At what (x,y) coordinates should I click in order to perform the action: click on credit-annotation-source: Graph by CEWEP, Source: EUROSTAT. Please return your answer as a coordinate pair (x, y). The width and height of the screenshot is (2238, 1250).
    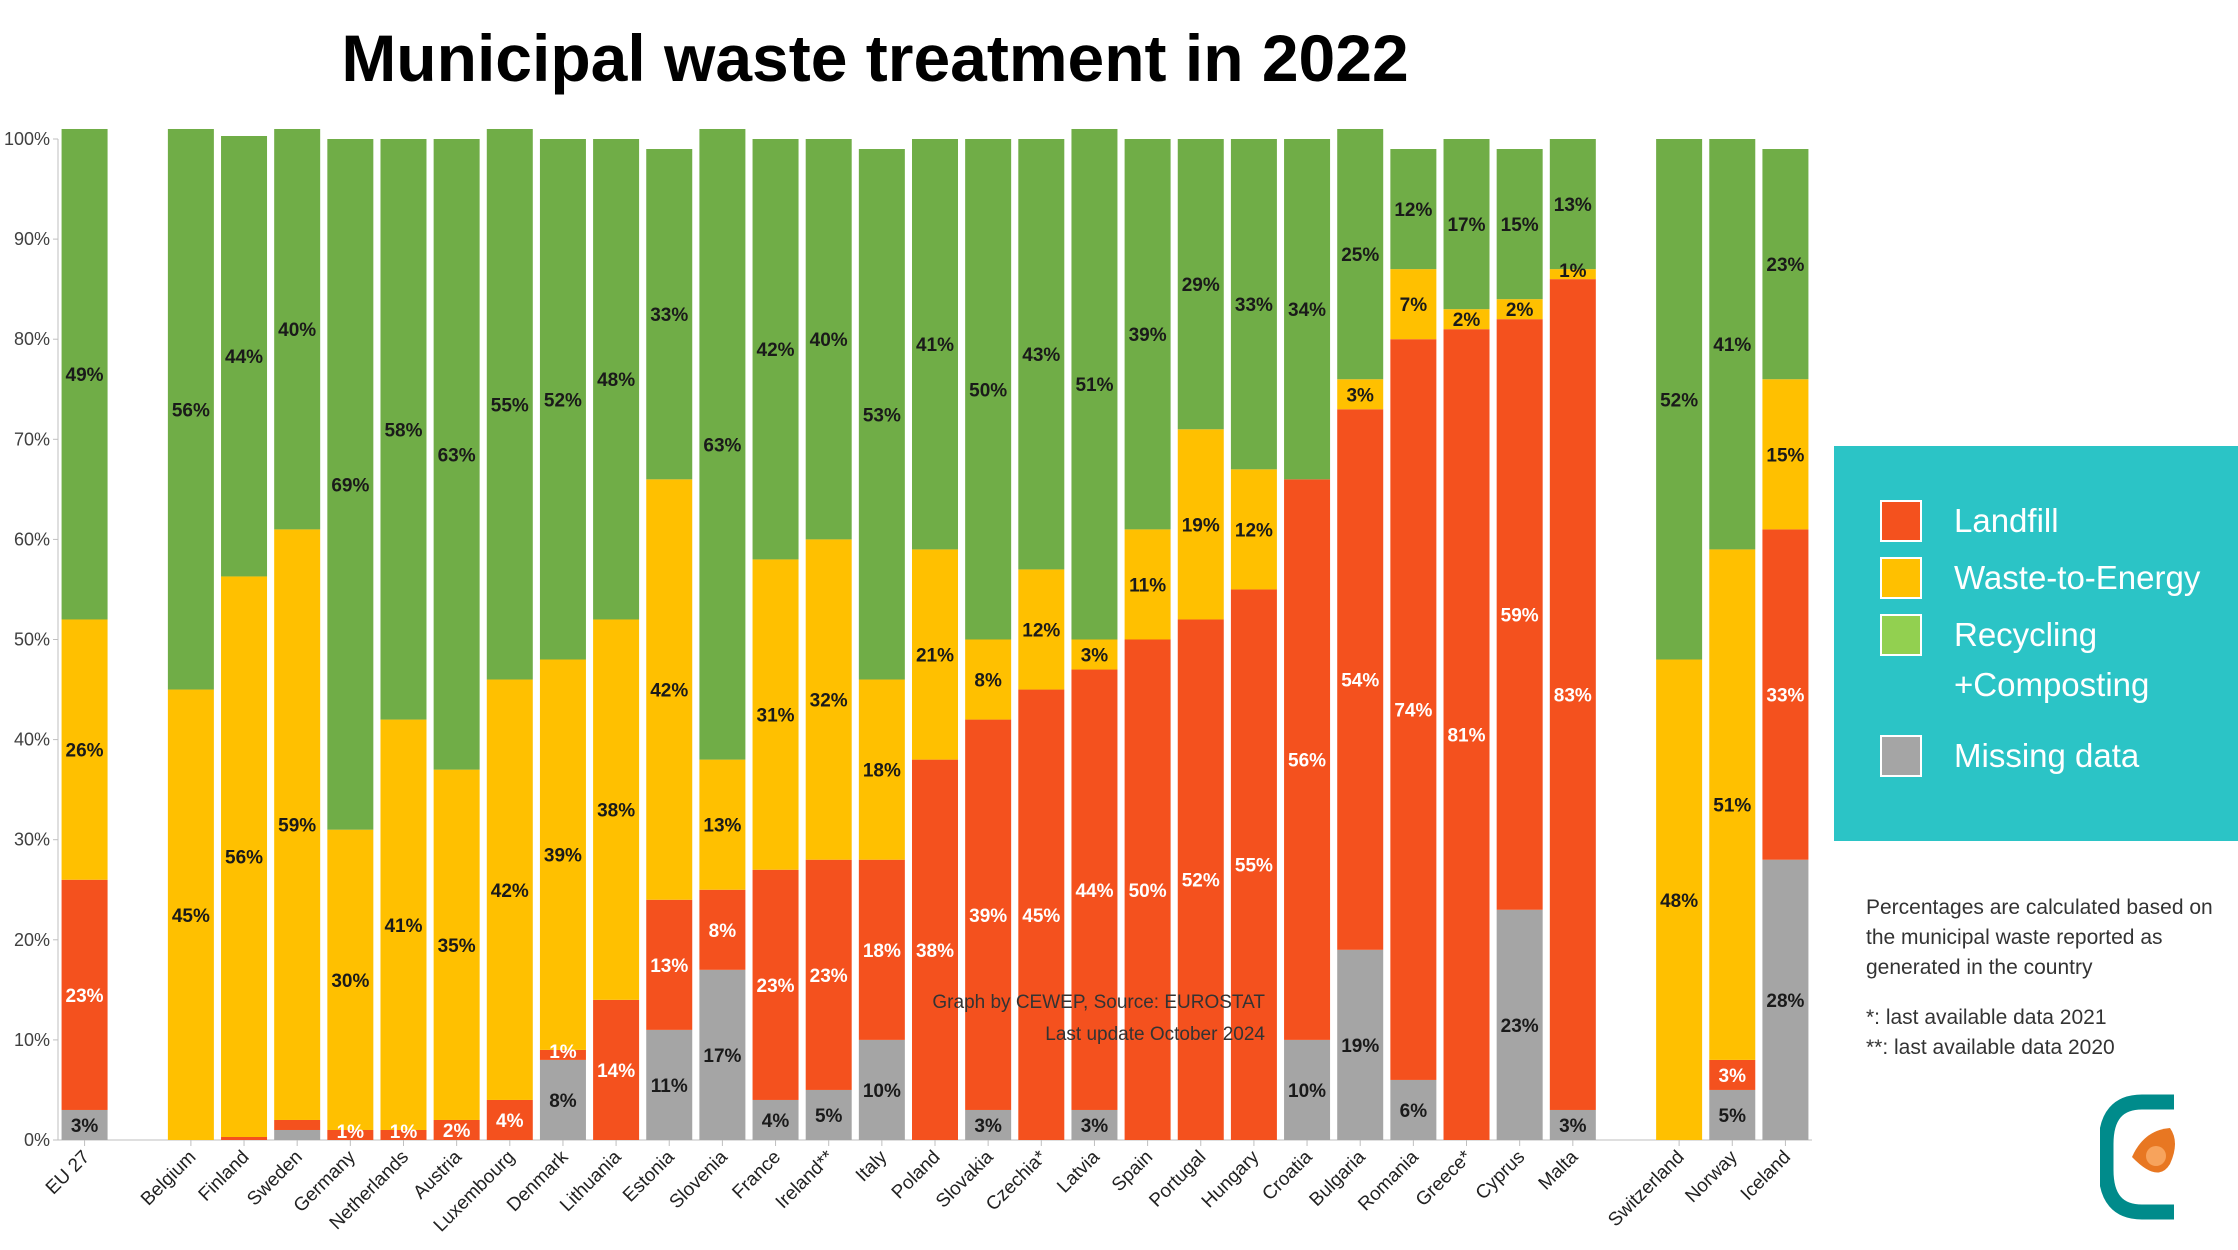
    Looking at the image, I should click on (1098, 1002).